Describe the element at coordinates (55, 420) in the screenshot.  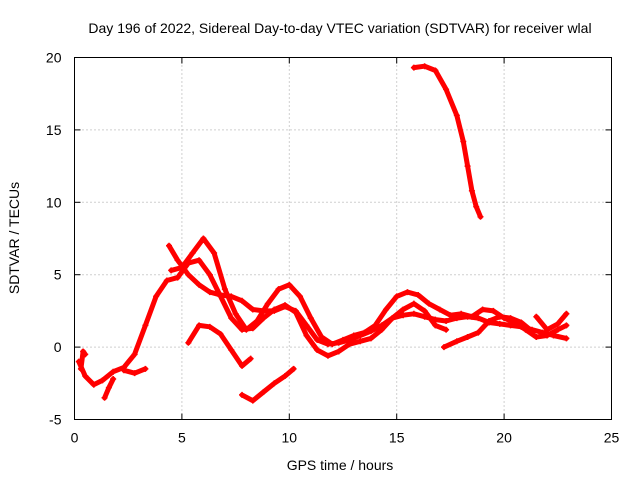
I see `y-tick-label: -5` at that location.